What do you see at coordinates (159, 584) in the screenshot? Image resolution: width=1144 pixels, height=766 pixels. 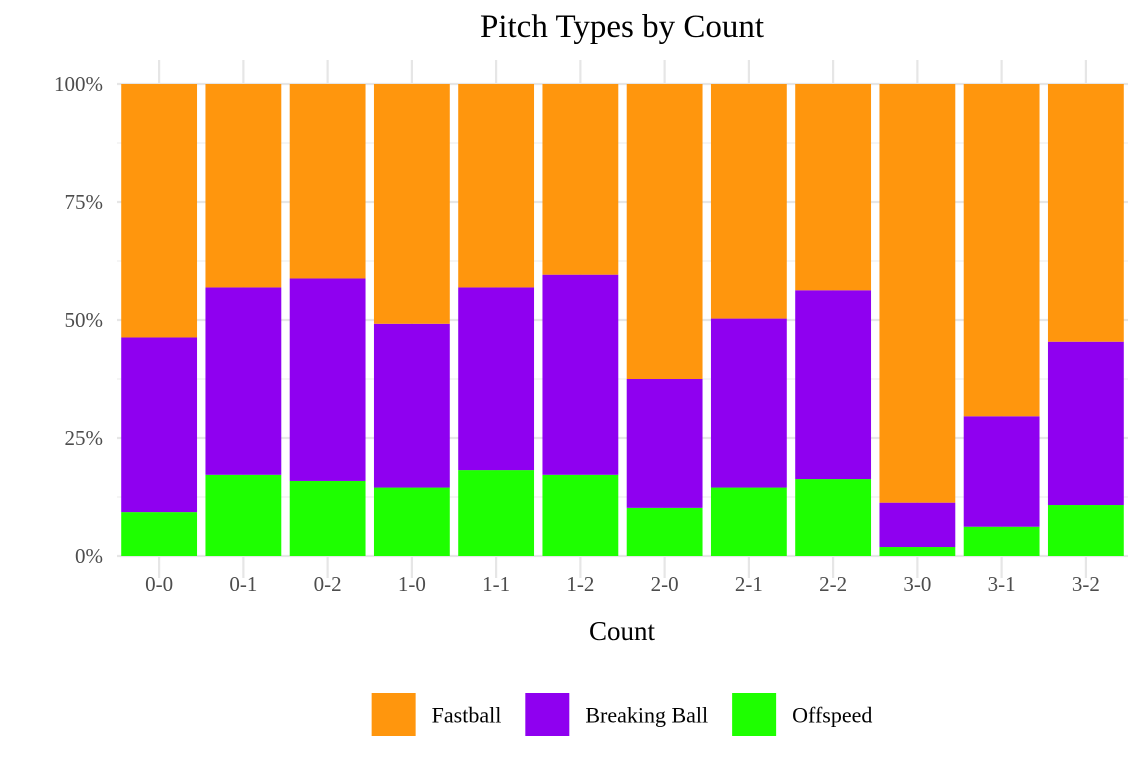 I see `x-tick-label: 0-0` at bounding box center [159, 584].